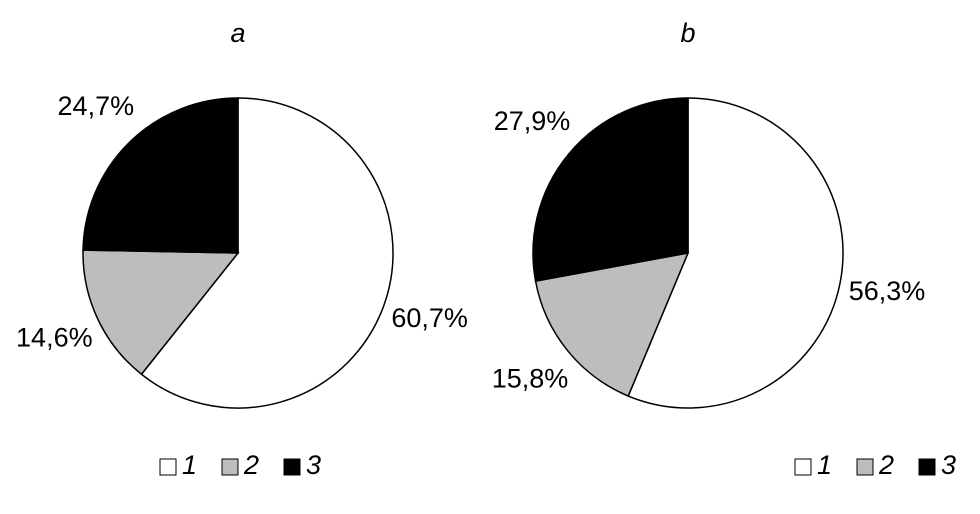 Image resolution: width=980 pixels, height=514 pixels. Describe the element at coordinates (54, 338) in the screenshot. I see `data-label: 14,6%` at that location.